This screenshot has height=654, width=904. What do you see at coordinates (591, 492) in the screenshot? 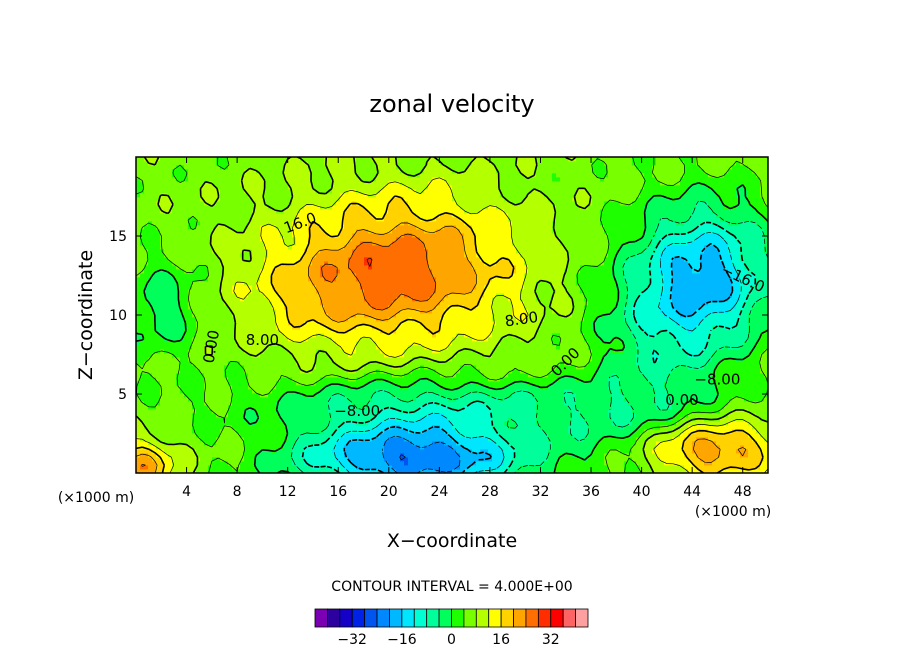
I see `x-tick-label: 36` at bounding box center [591, 492].